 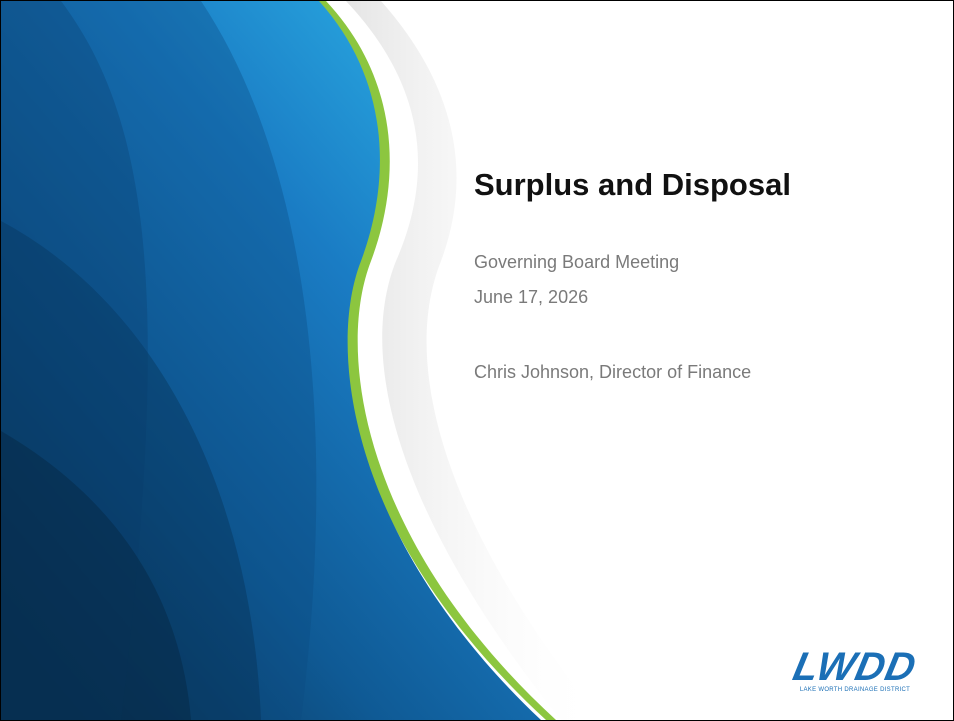 What do you see at coordinates (531, 297) in the screenshot?
I see `subtitle: June 17, 2026` at bounding box center [531, 297].